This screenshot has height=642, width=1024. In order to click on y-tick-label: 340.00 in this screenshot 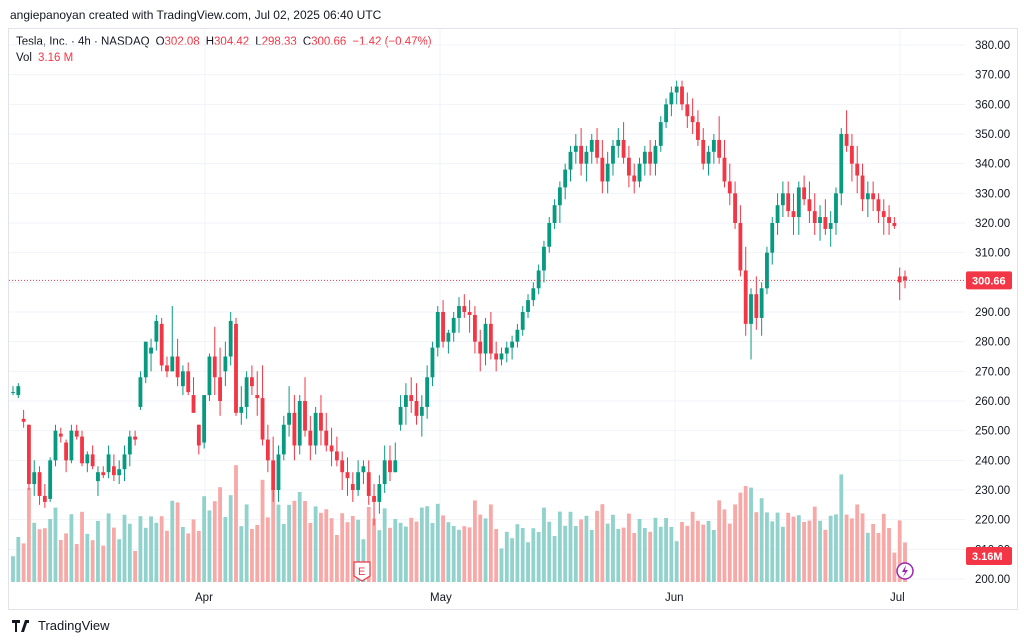, I will do `click(992, 165)`.